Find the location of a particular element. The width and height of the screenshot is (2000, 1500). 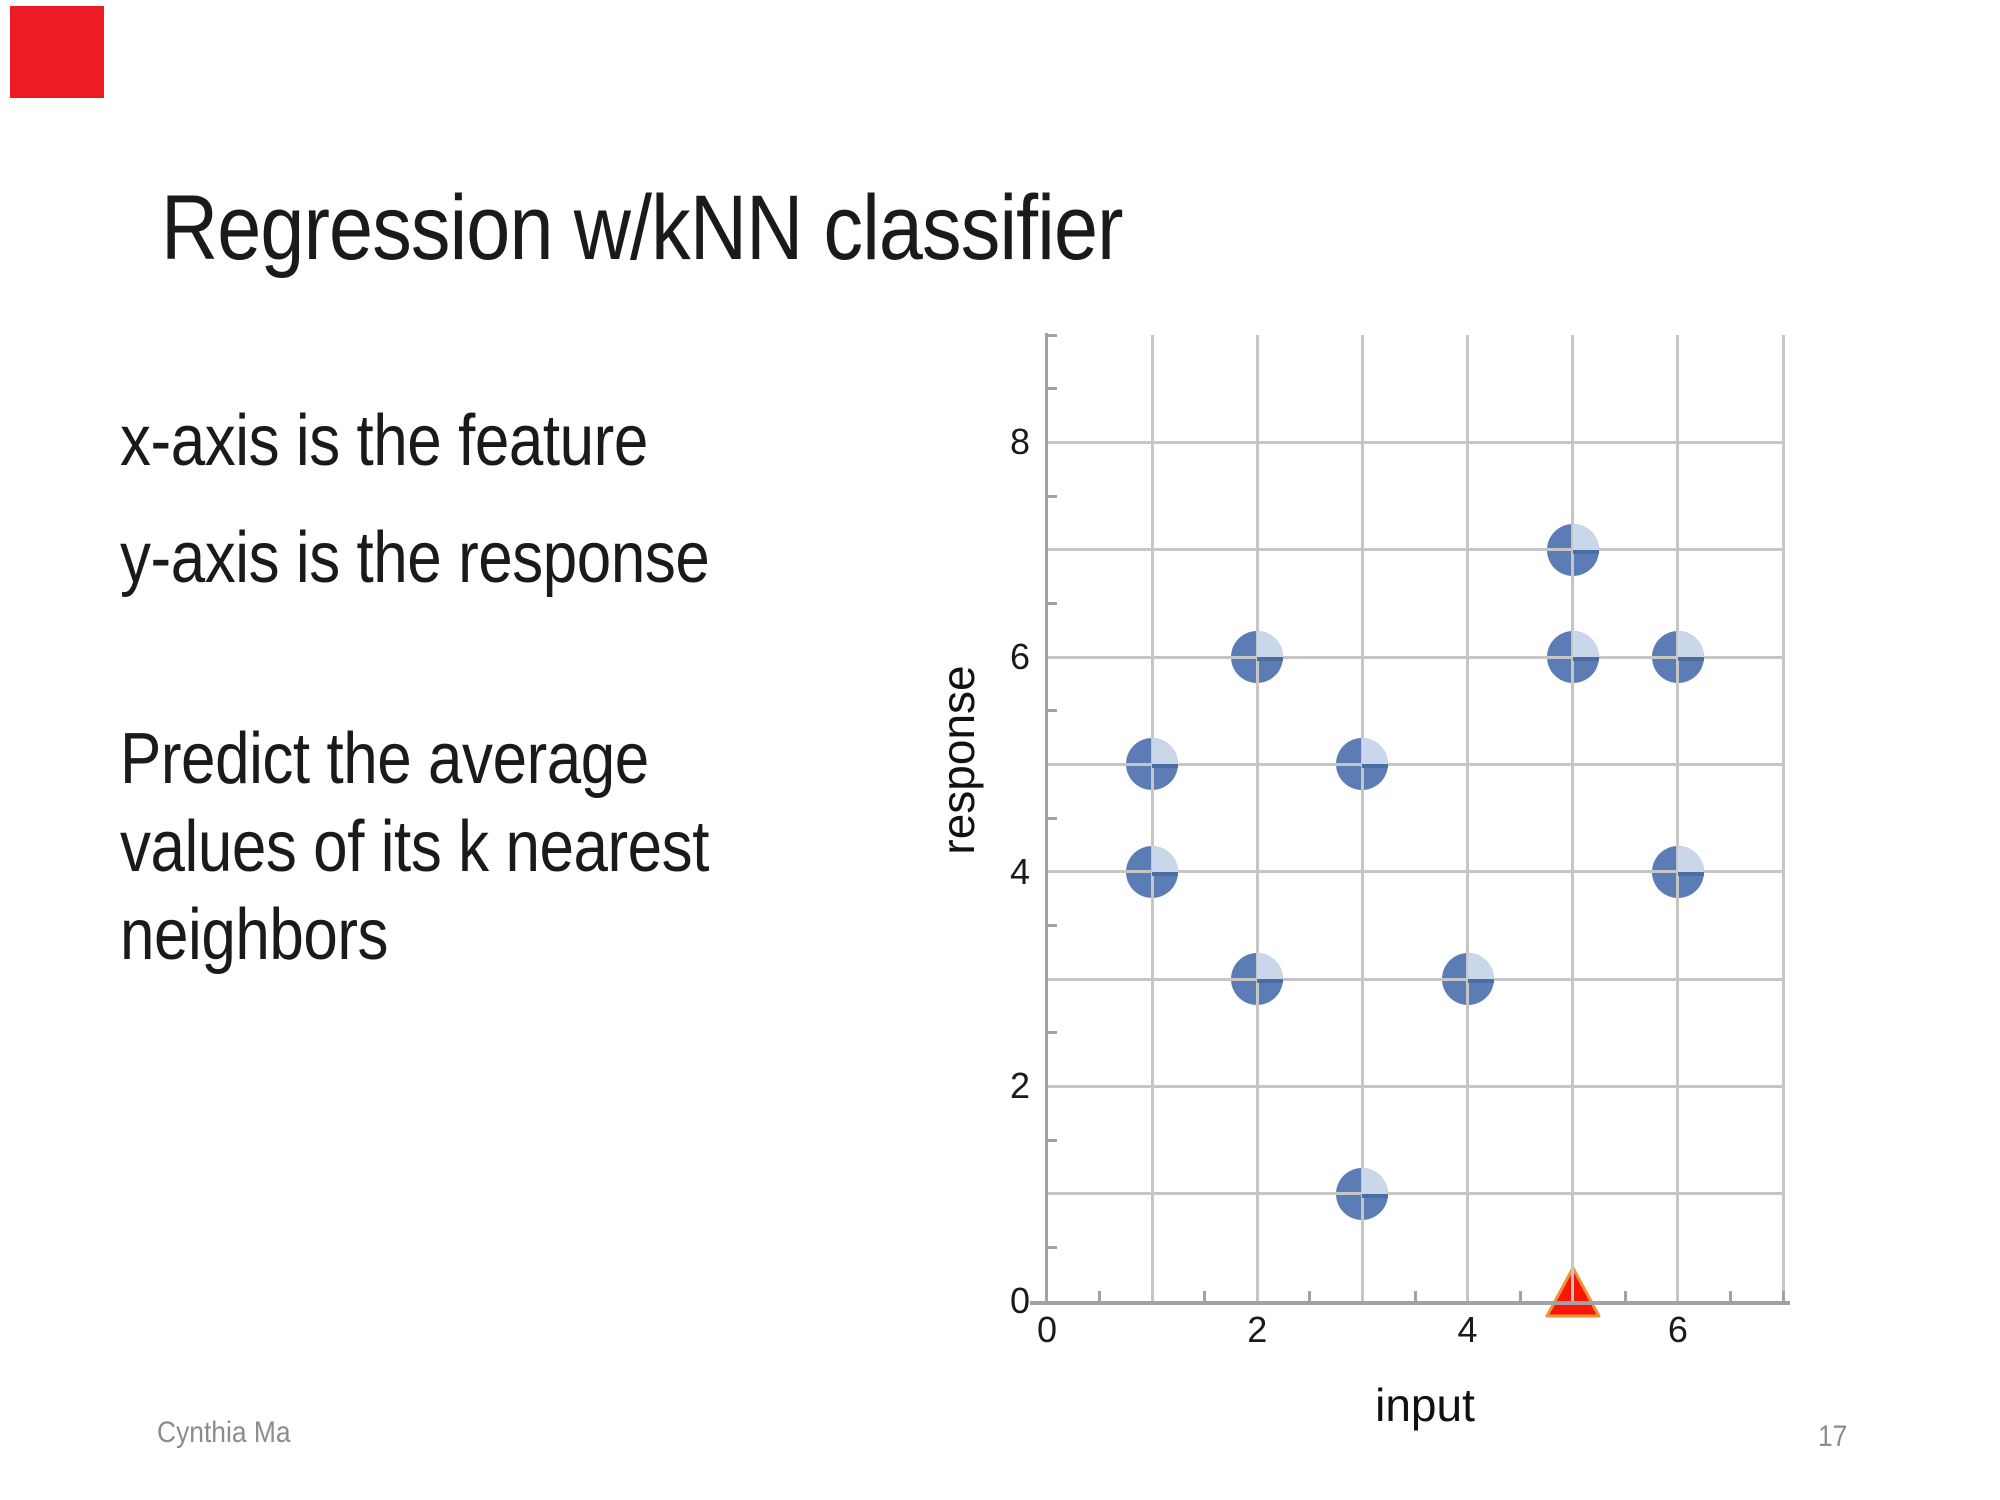

x-tick-label: 2 is located at coordinates (1257, 1329).